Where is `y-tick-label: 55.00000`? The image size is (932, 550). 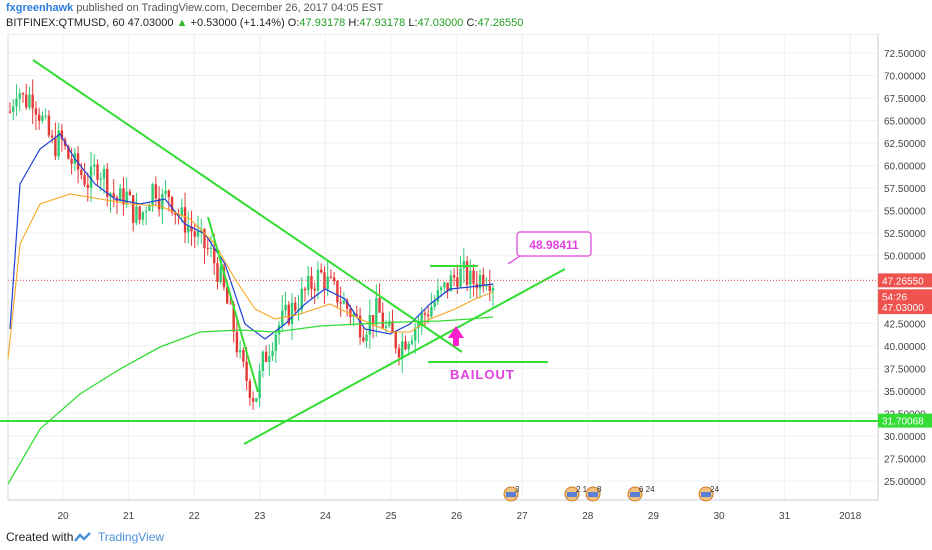
y-tick-label: 55.00000 is located at coordinates (905, 212).